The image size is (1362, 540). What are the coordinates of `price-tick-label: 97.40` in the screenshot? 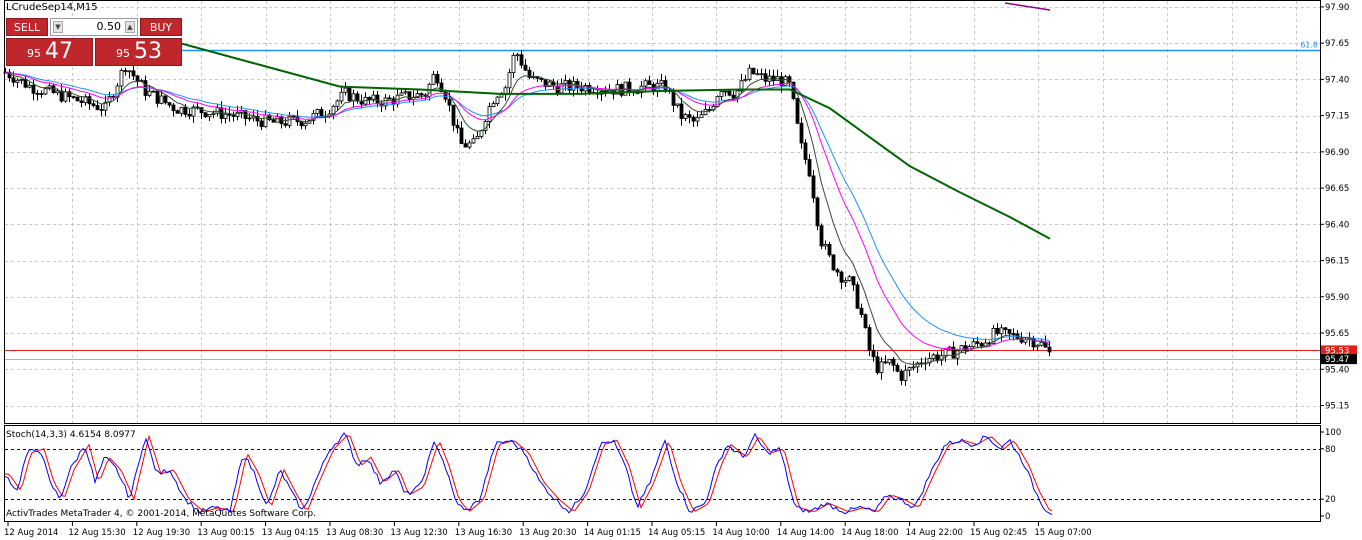 It's located at (1337, 80).